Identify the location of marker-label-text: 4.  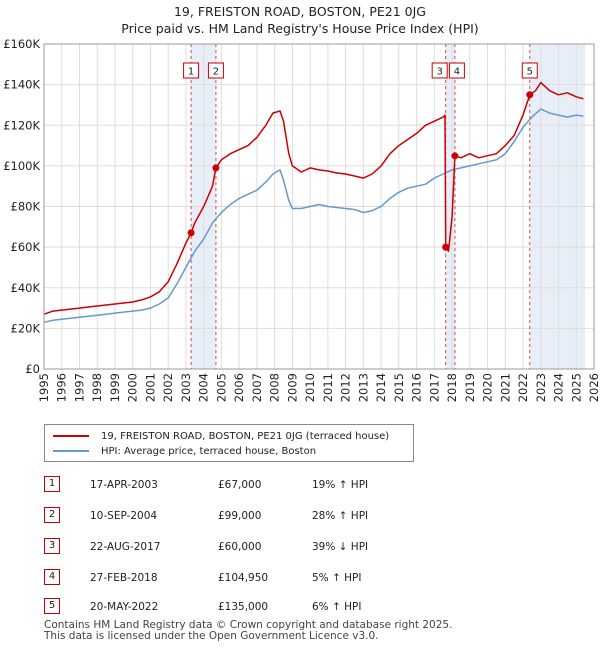
(457, 72).